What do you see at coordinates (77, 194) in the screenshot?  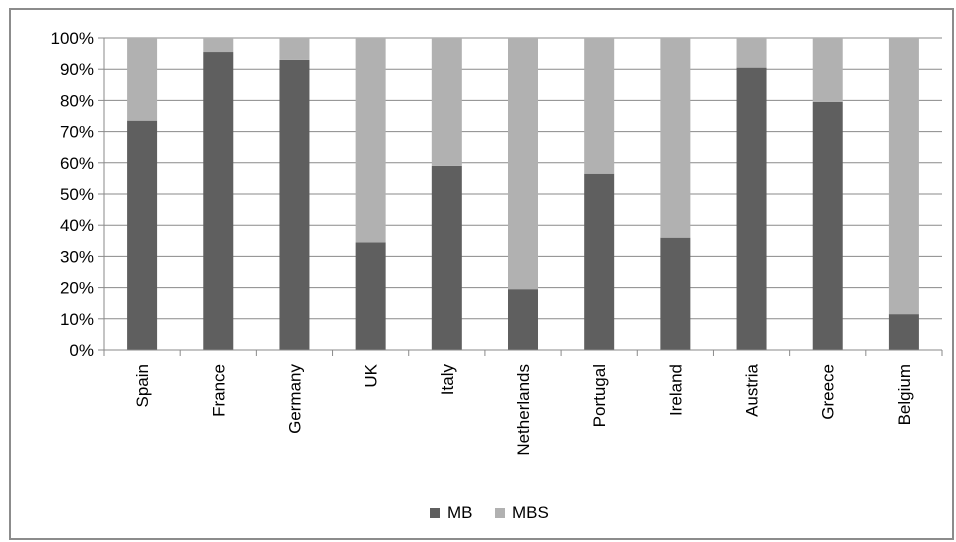 I see `y-tick-label: 50%` at bounding box center [77, 194].